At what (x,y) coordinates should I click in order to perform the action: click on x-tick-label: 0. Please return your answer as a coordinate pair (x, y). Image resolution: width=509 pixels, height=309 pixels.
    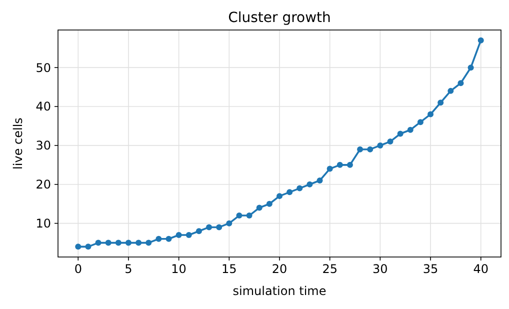
    Looking at the image, I should click on (78, 269).